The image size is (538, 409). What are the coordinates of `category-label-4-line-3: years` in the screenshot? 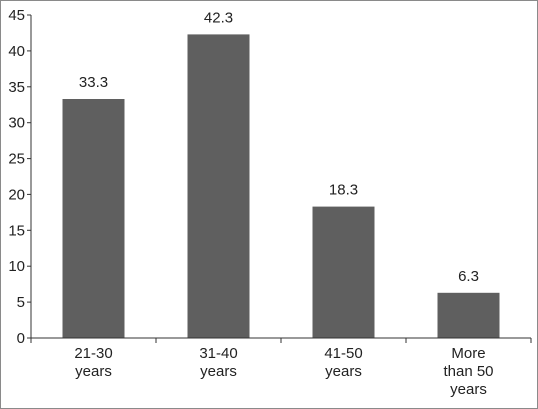 It's located at (468, 389).